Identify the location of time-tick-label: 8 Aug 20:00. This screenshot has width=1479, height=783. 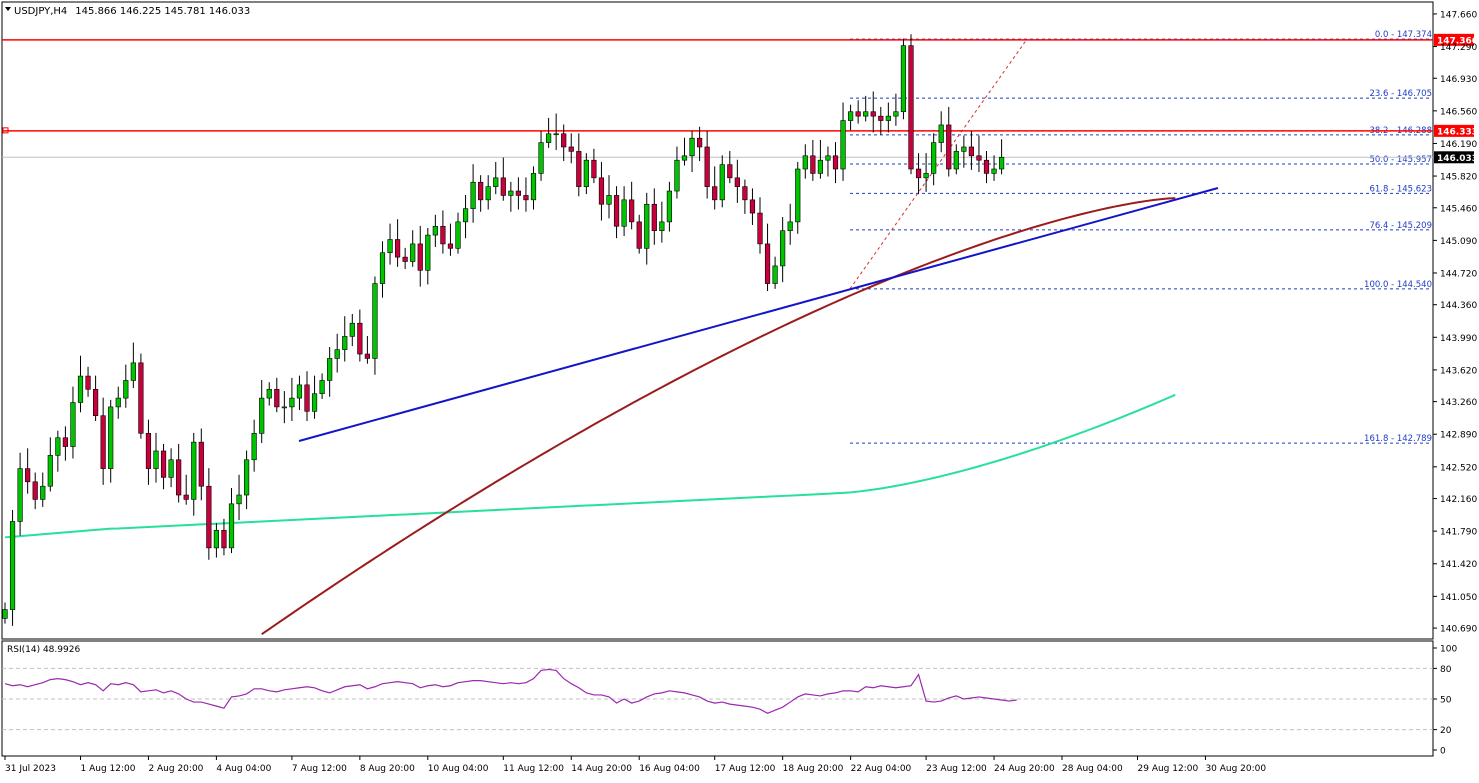
(387, 769).